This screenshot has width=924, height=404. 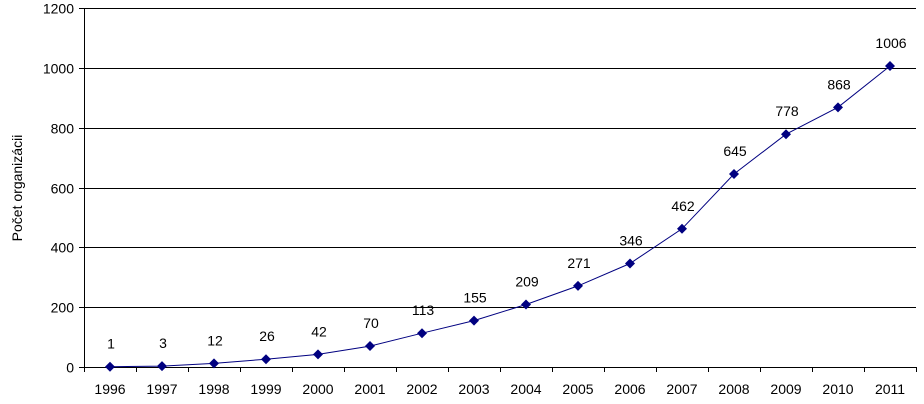 I want to click on data-label: 1, so click(x=111, y=344).